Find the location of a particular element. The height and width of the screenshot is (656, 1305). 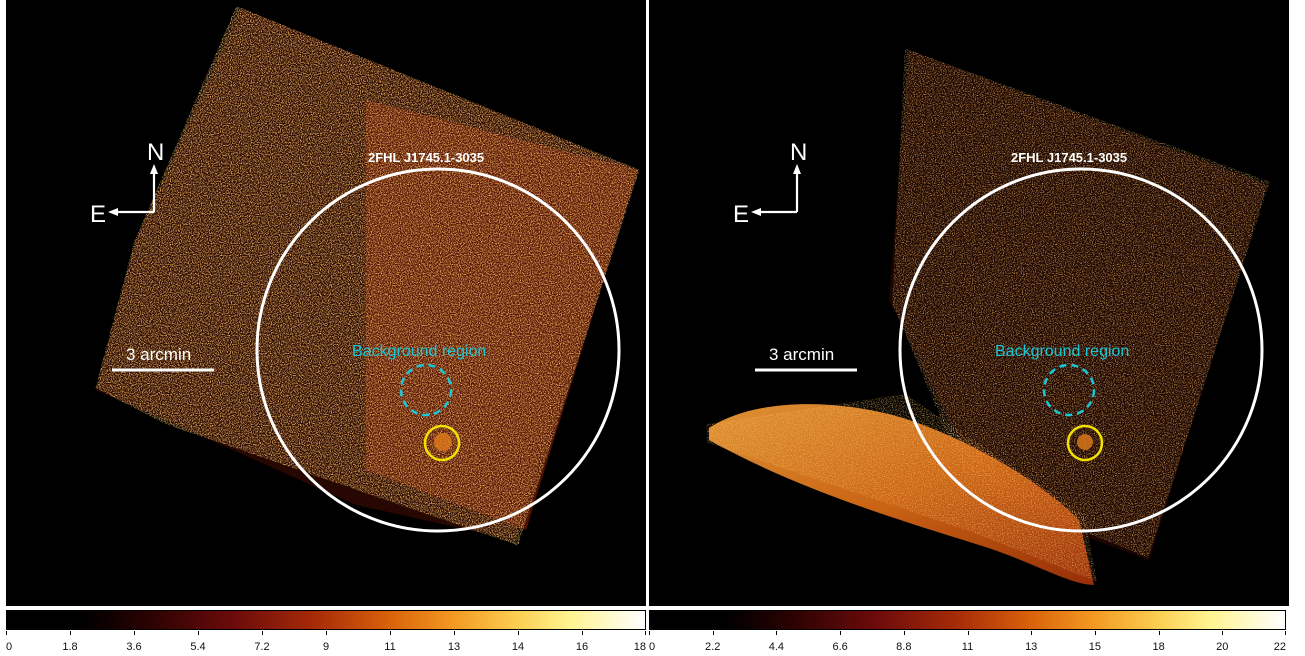

colorbar-tick-label: 3.6 is located at coordinates (134, 647).